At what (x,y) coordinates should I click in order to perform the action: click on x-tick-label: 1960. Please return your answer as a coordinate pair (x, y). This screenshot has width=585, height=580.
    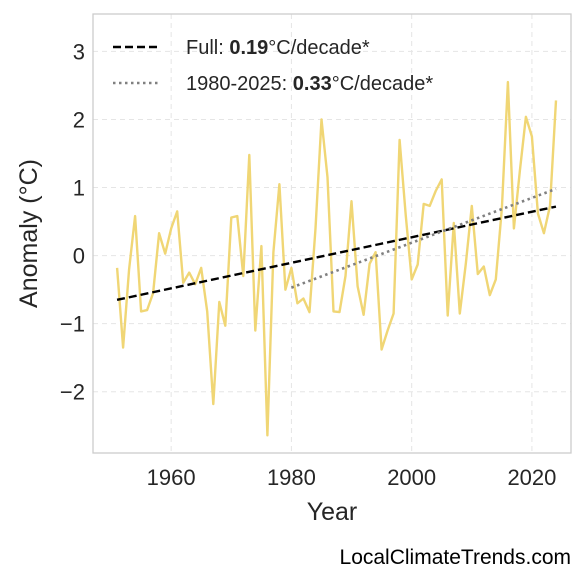
    Looking at the image, I should click on (171, 477).